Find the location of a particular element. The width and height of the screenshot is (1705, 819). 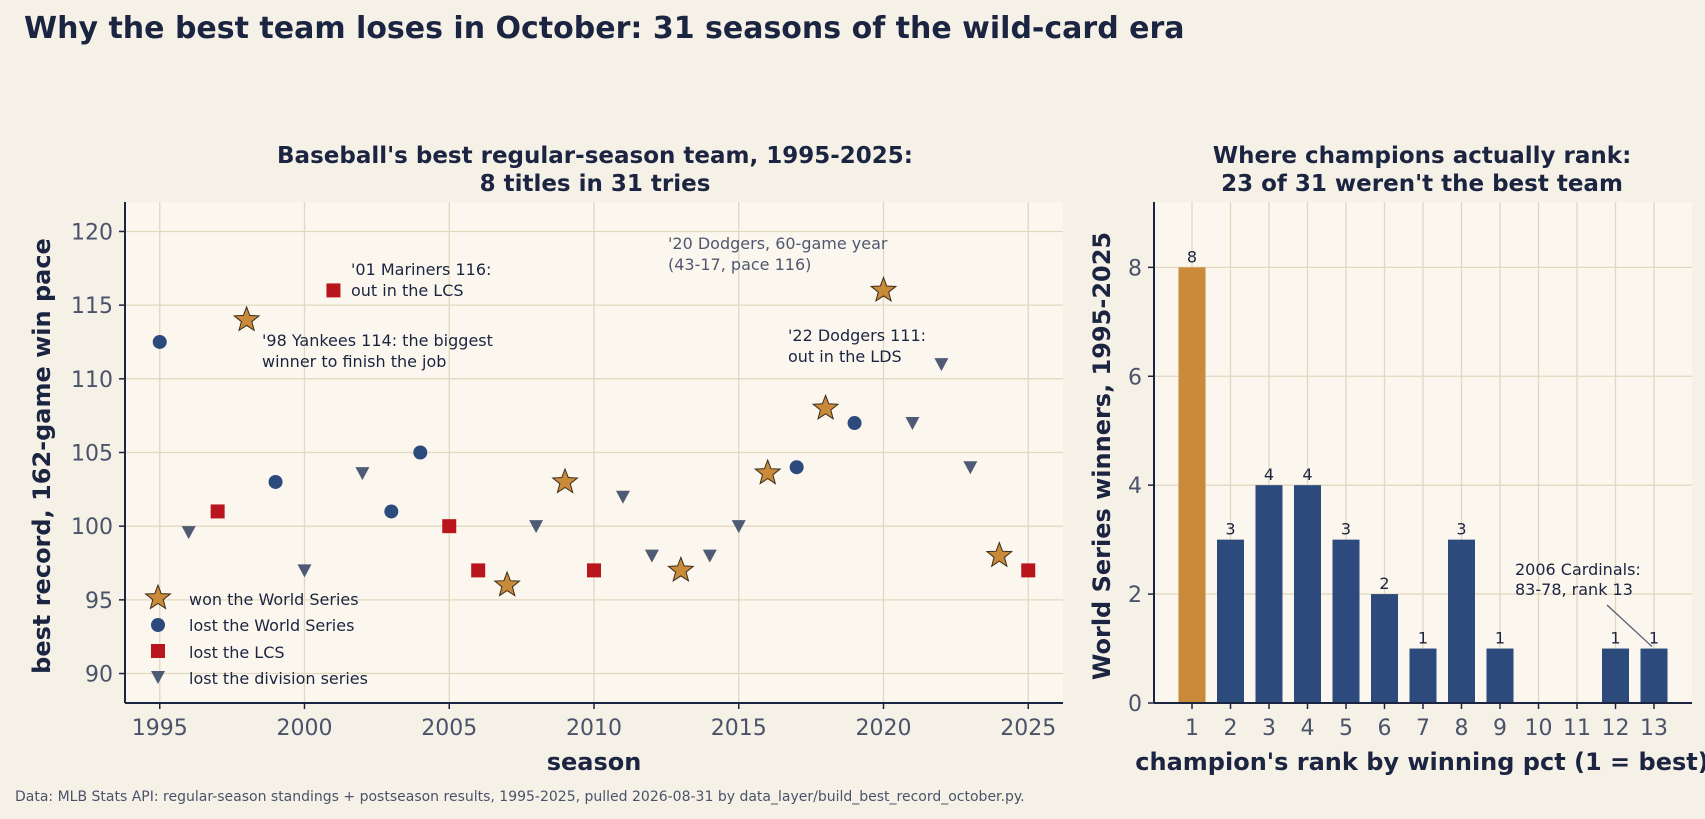

bar-y-tick-label: 2 is located at coordinates (1135, 595).